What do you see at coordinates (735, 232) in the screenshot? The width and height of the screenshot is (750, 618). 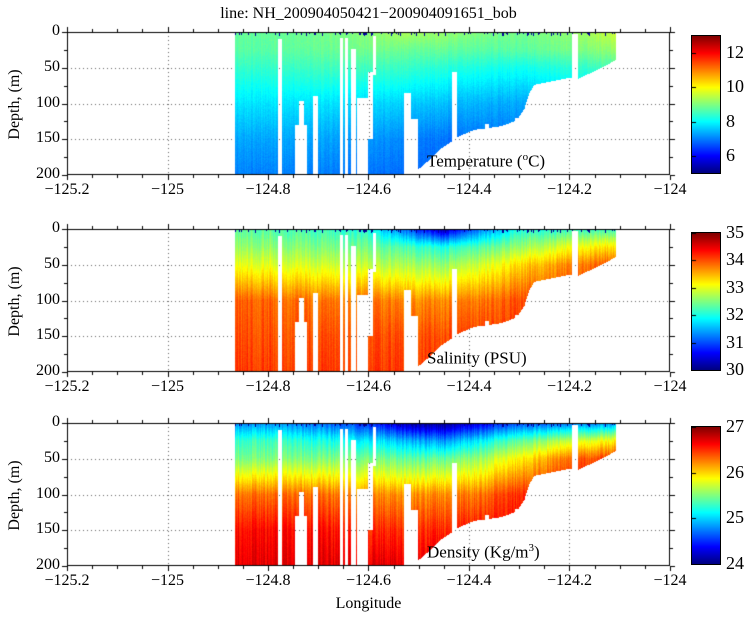 I see `colorbar-tick-label: 35` at bounding box center [735, 232].